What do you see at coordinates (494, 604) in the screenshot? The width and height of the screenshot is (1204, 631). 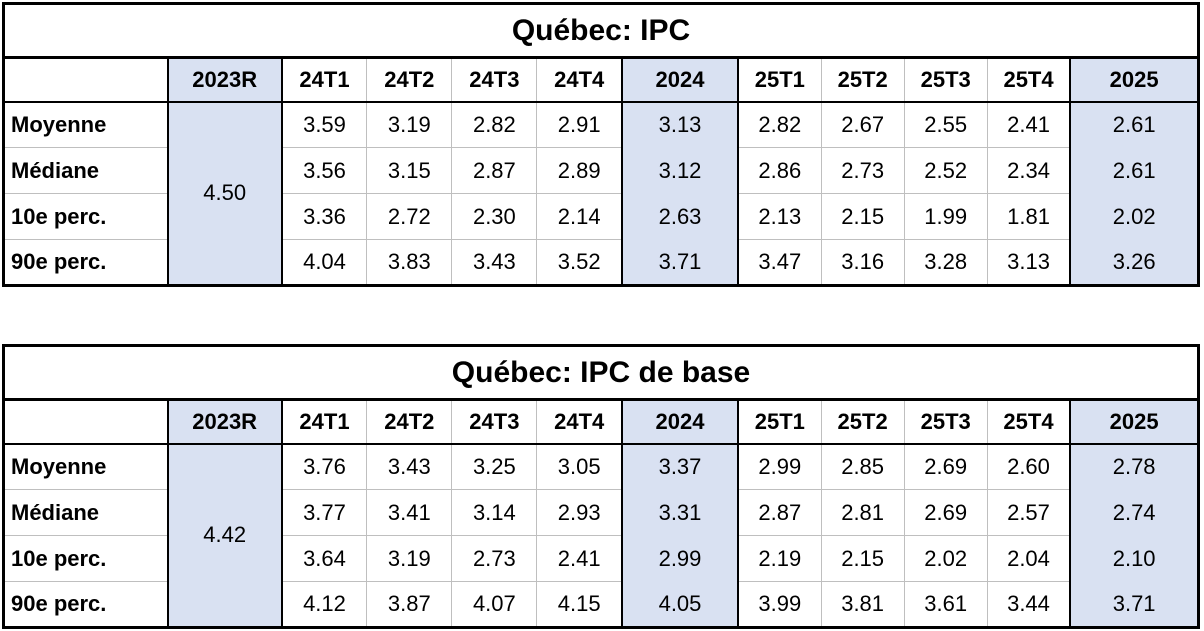 I see `value-cell: 4.07` at bounding box center [494, 604].